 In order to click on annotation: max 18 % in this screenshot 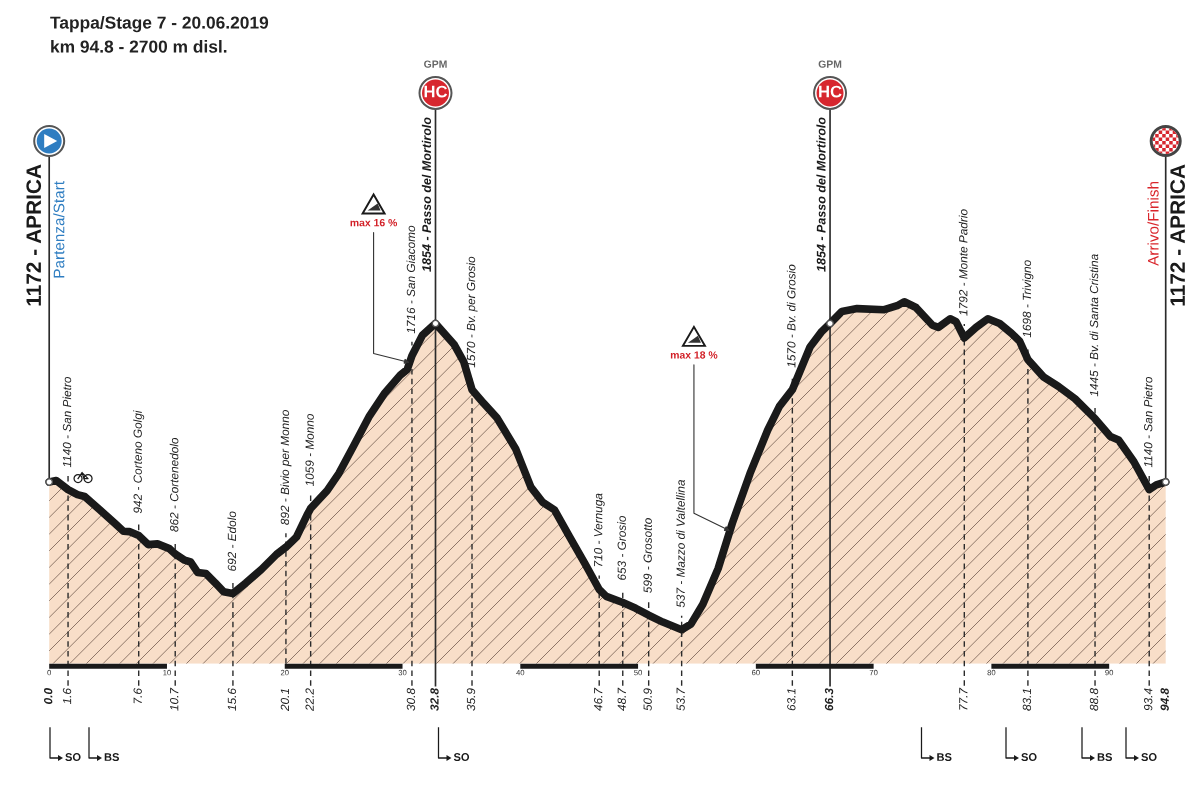, I will do `click(694, 355)`.